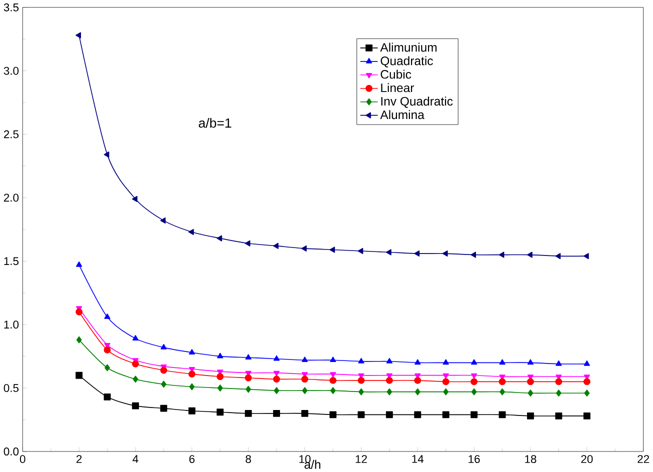  What do you see at coordinates (215, 123) in the screenshot?
I see `annotation: a/b=1` at bounding box center [215, 123].